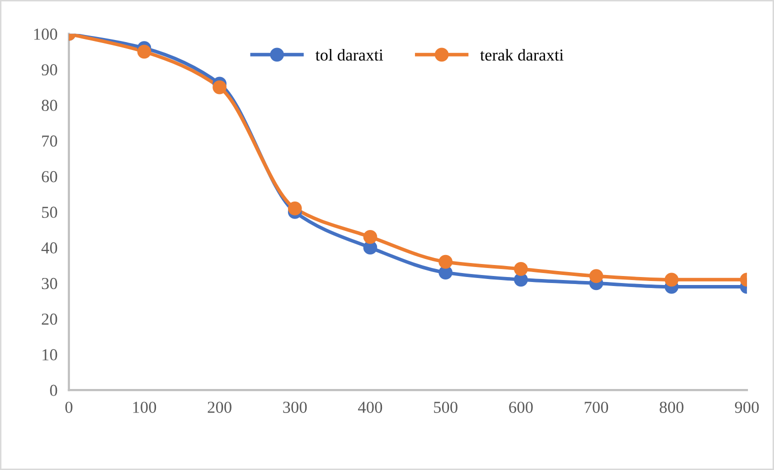 This screenshot has width=774, height=470. What do you see at coordinates (50, 106) in the screenshot?
I see `y-tick-label: 80` at bounding box center [50, 106].